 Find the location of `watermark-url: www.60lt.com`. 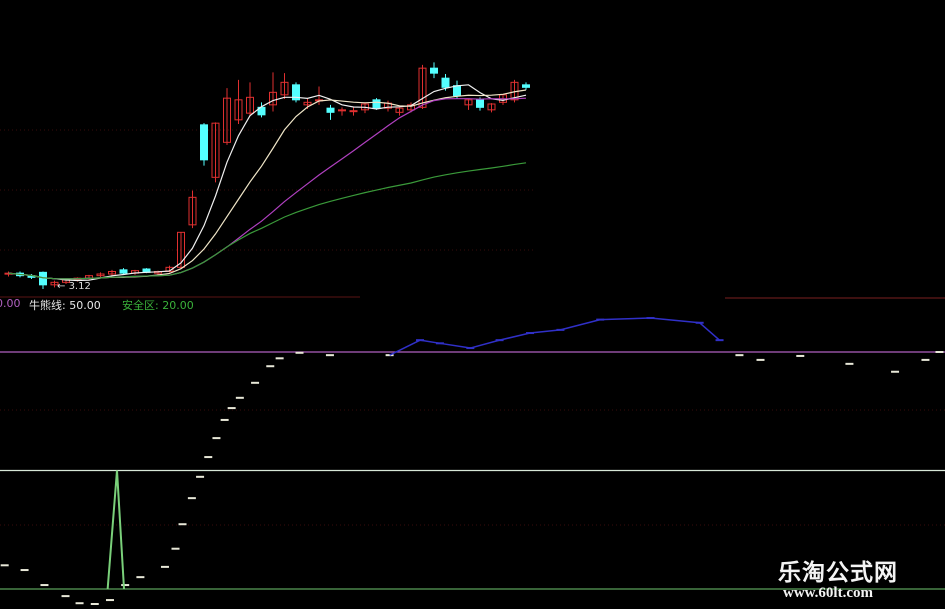

watermark-url: www.60lt.com is located at coordinates (828, 593).